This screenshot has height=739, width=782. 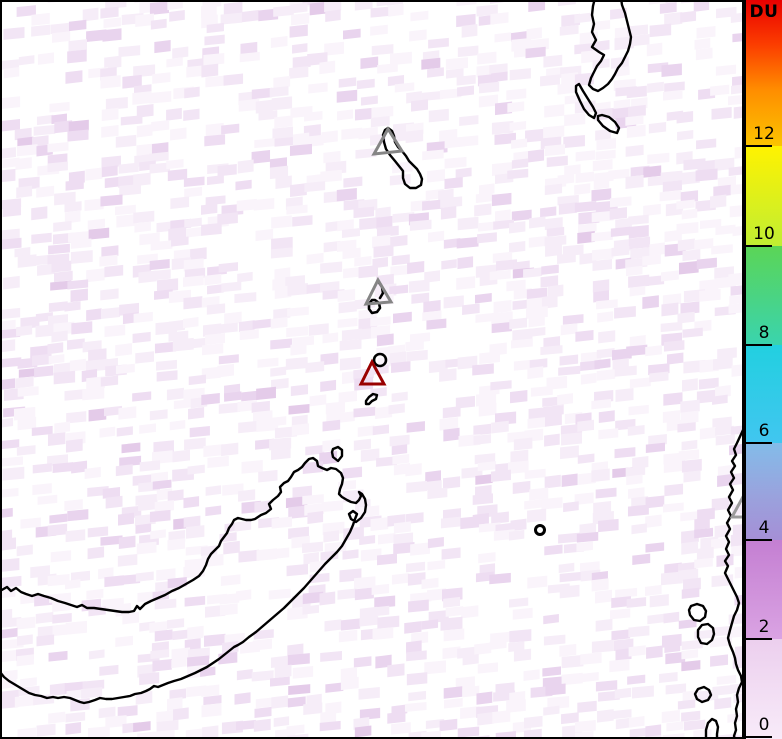 I want to click on islet-near-peninsula-tip, so click(x=337, y=454).